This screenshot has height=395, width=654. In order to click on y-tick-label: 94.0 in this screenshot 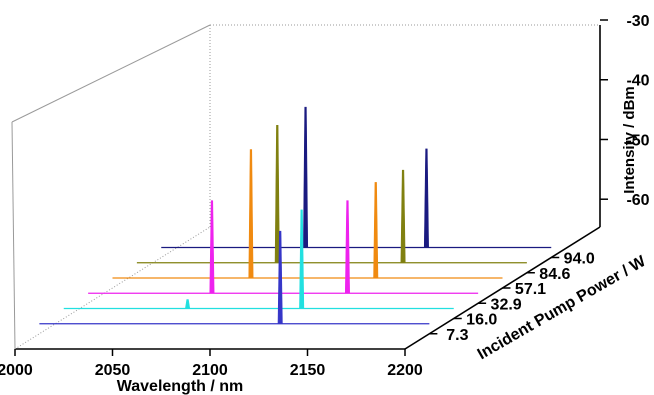, I will do `click(579, 259)`.